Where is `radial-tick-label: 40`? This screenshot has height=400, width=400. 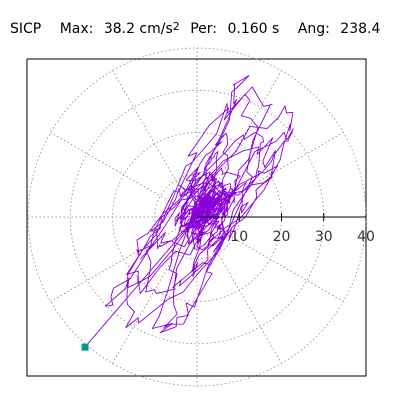
radial-tick-label: 40 is located at coordinates (366, 237).